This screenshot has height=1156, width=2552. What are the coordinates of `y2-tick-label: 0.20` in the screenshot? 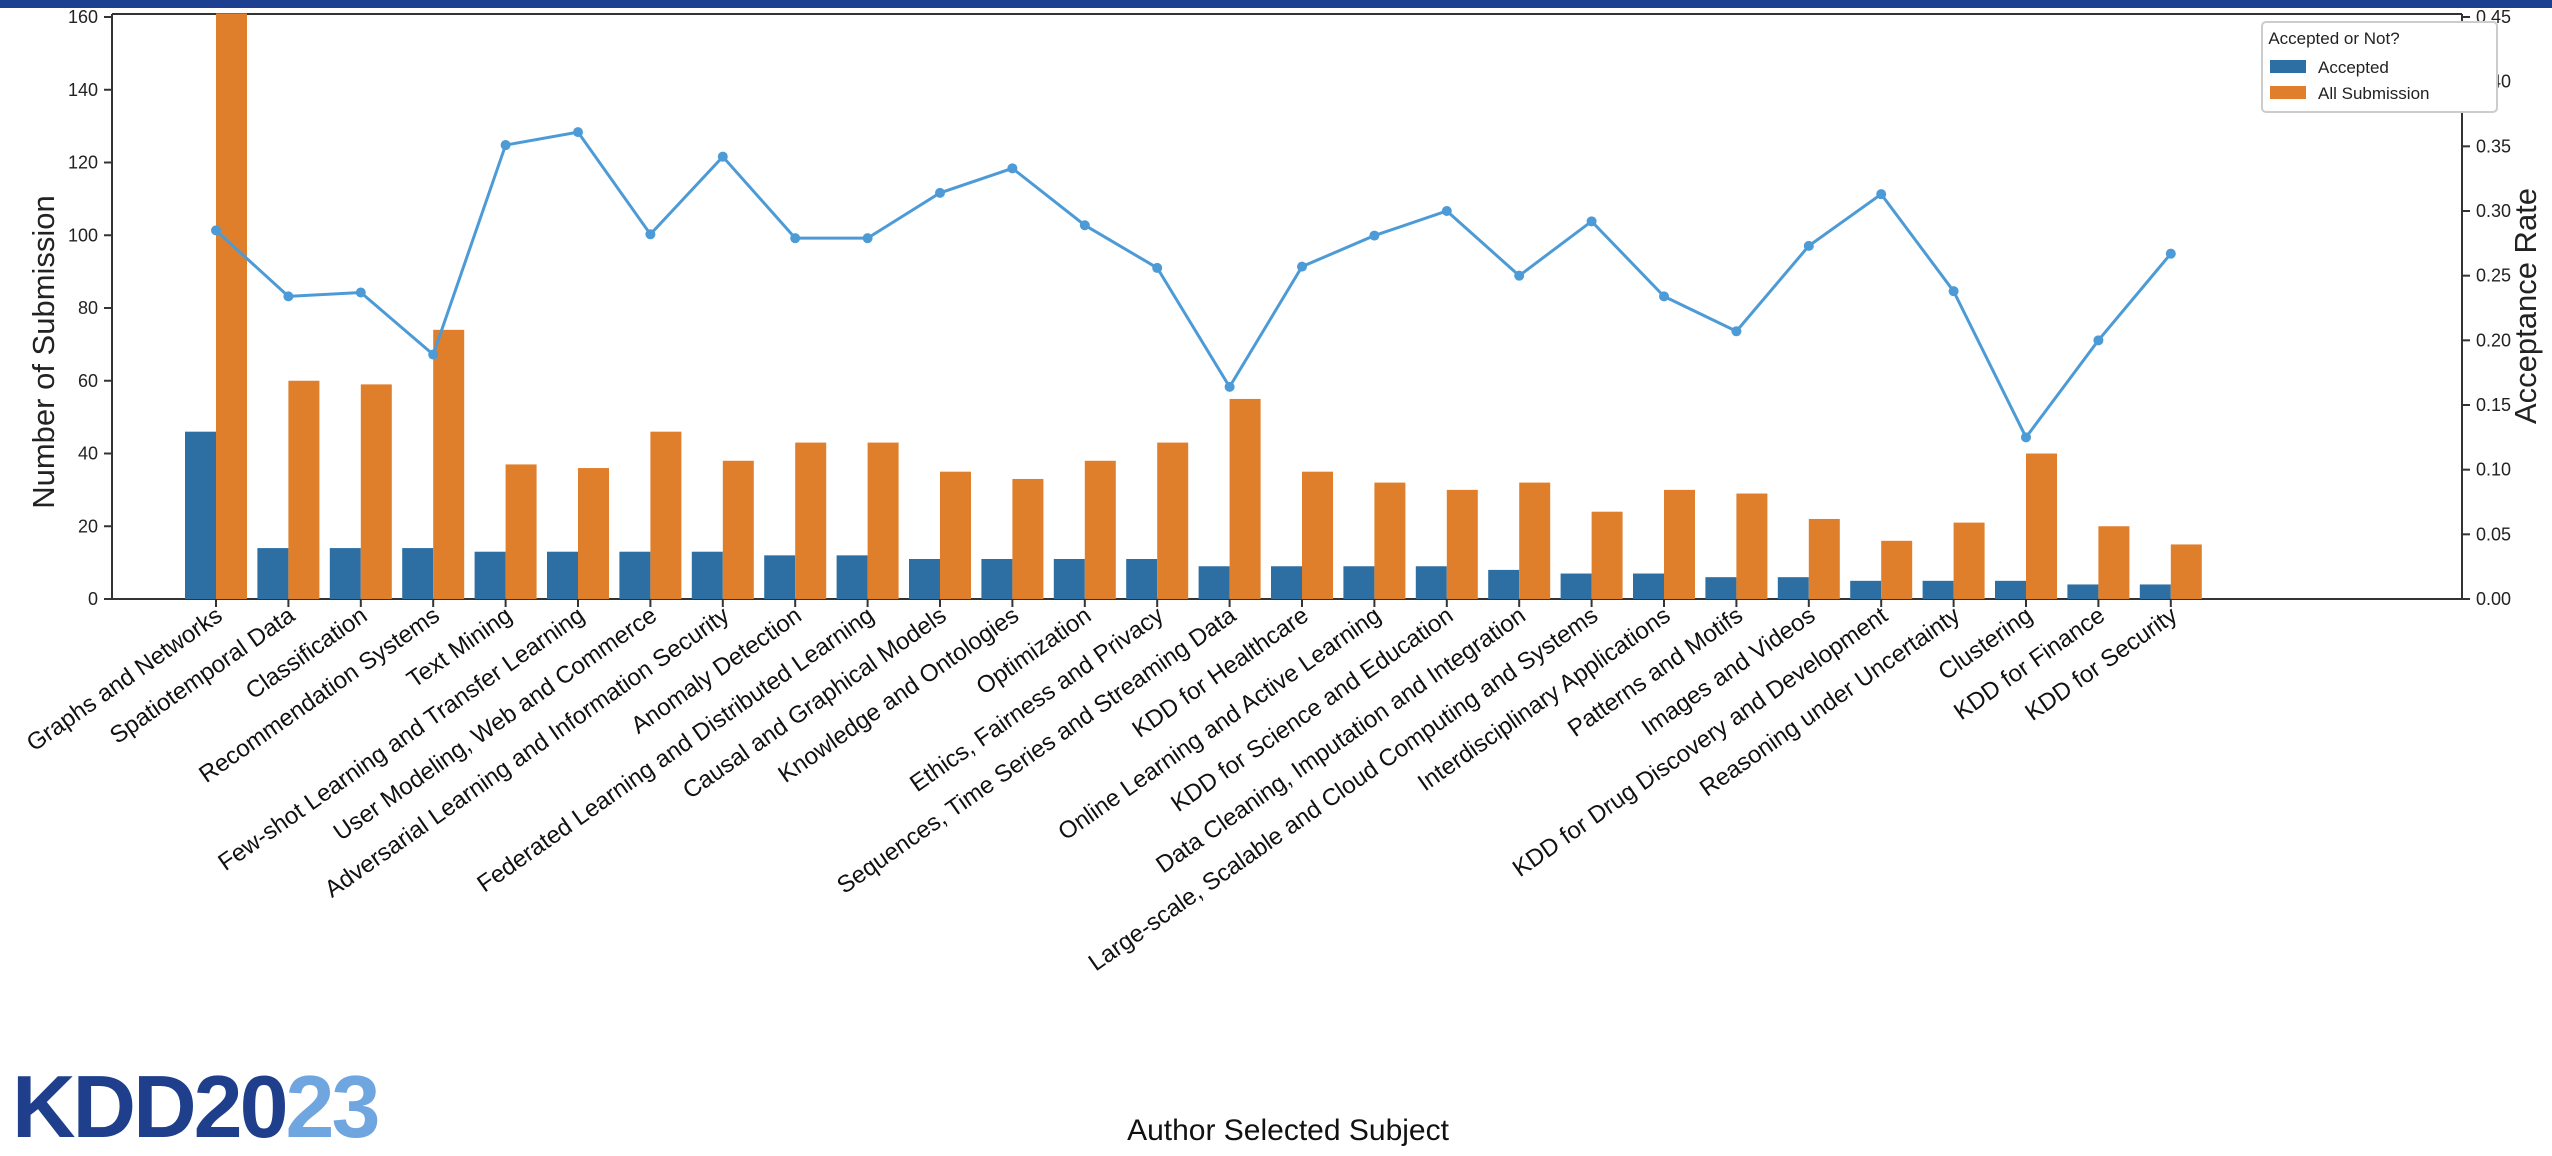 It's located at (2493, 340).